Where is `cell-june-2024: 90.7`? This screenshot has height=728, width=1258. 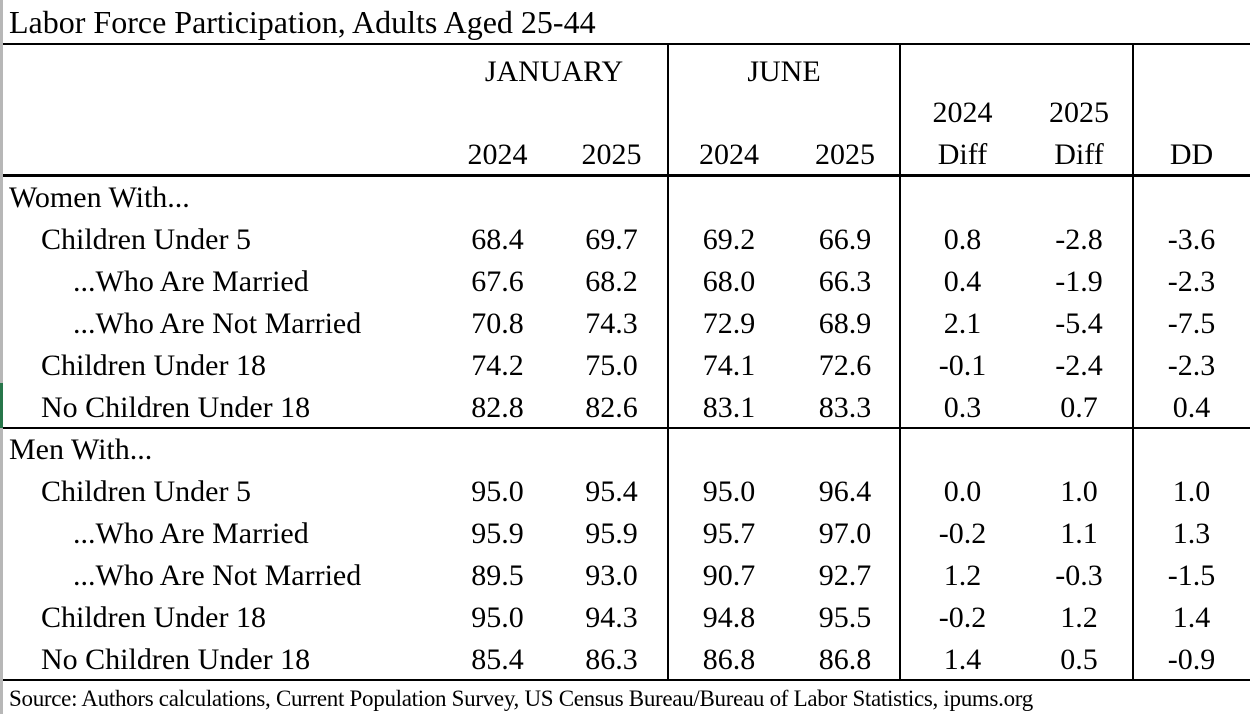 cell-june-2024: 90.7 is located at coordinates (729, 575).